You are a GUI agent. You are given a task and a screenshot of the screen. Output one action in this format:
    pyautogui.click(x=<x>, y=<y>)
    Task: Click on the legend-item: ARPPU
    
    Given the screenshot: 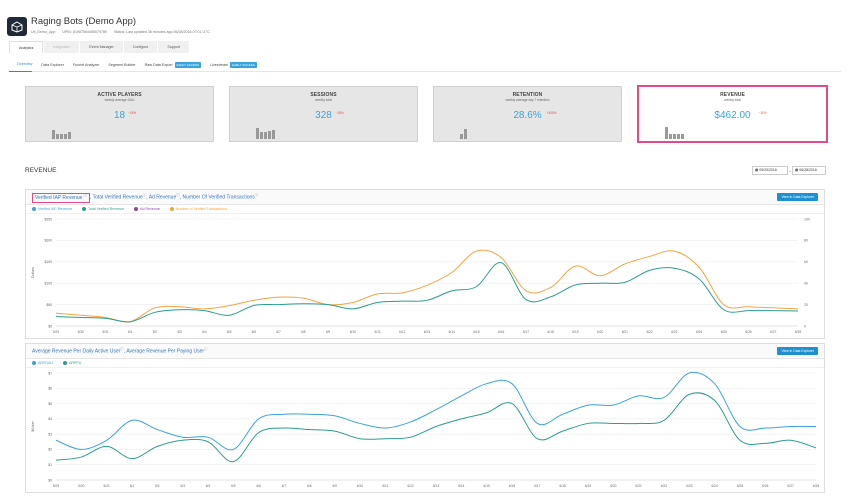 What is the action you would take?
    pyautogui.click(x=71, y=363)
    